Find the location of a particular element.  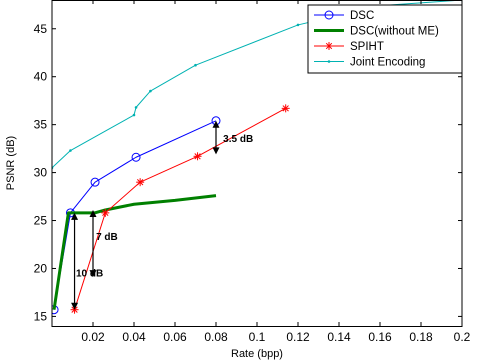

x-tick-label: 0.14 is located at coordinates (339, 337).